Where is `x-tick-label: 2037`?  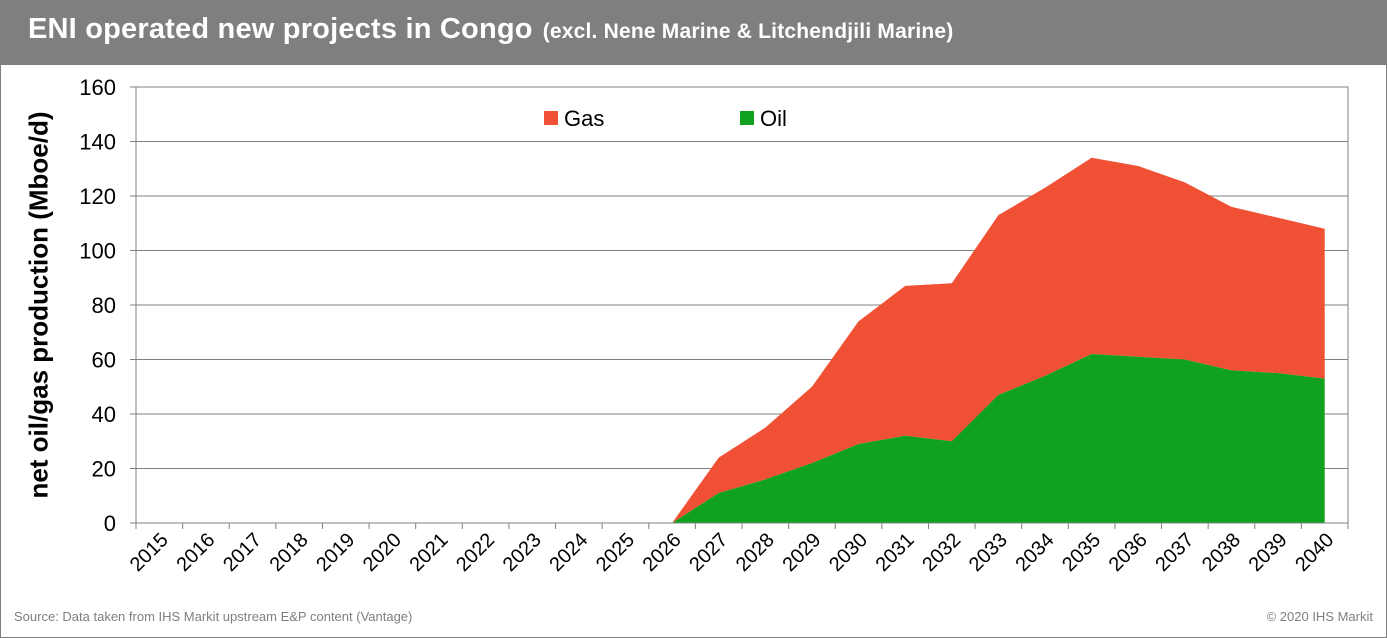
x-tick-label: 2037 is located at coordinates (1174, 552).